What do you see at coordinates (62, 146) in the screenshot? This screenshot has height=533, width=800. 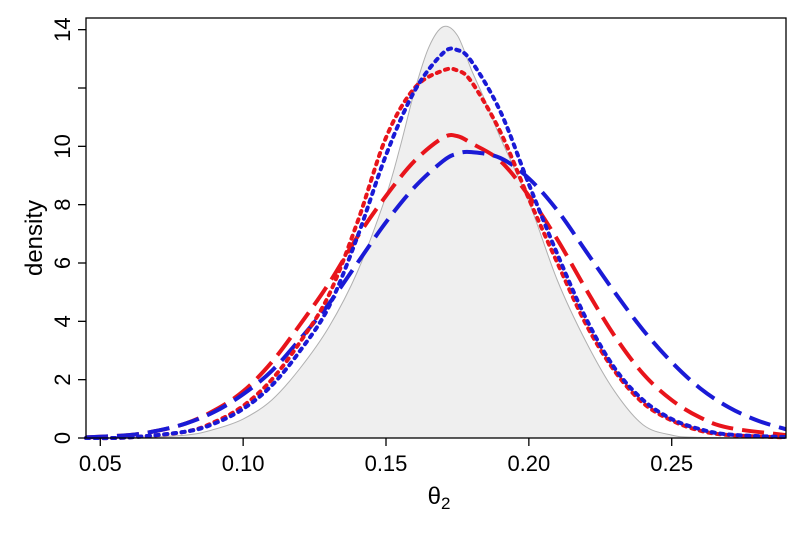 I see `y-tick-label: 10` at bounding box center [62, 146].